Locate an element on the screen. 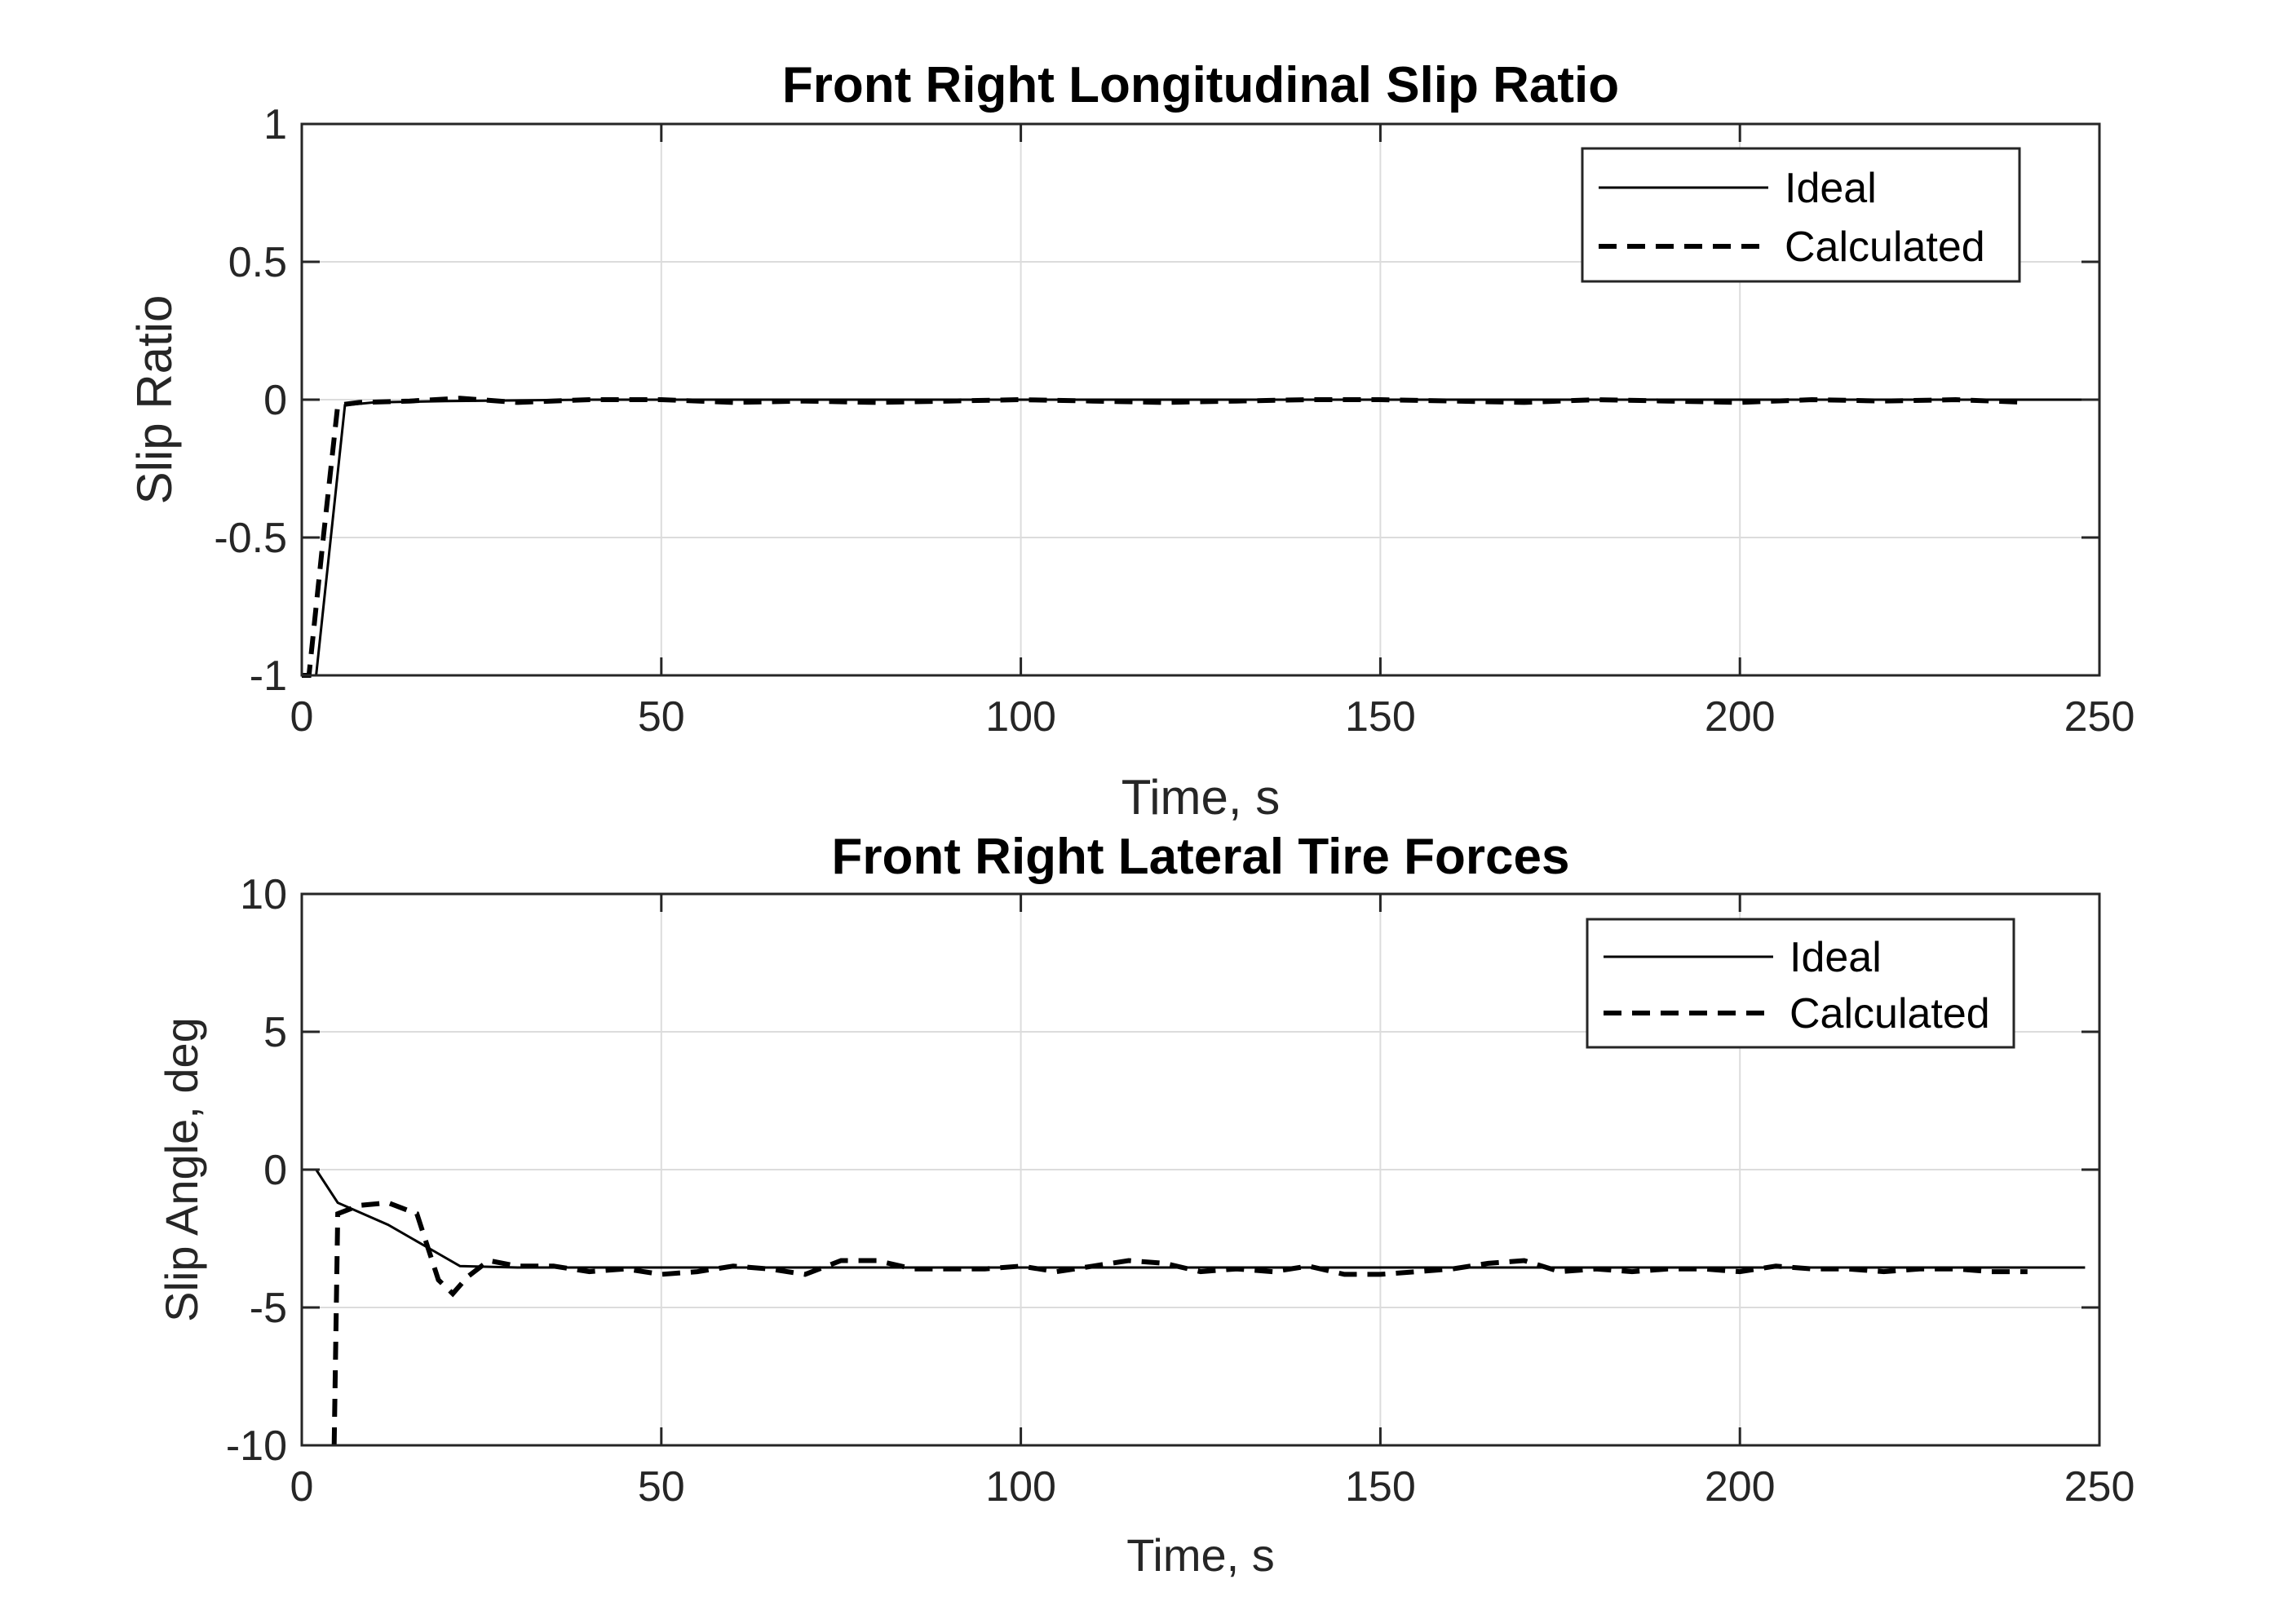 The image size is (2296, 1606). slip-angle-legend: Ideal Calculated is located at coordinates (1801, 983).